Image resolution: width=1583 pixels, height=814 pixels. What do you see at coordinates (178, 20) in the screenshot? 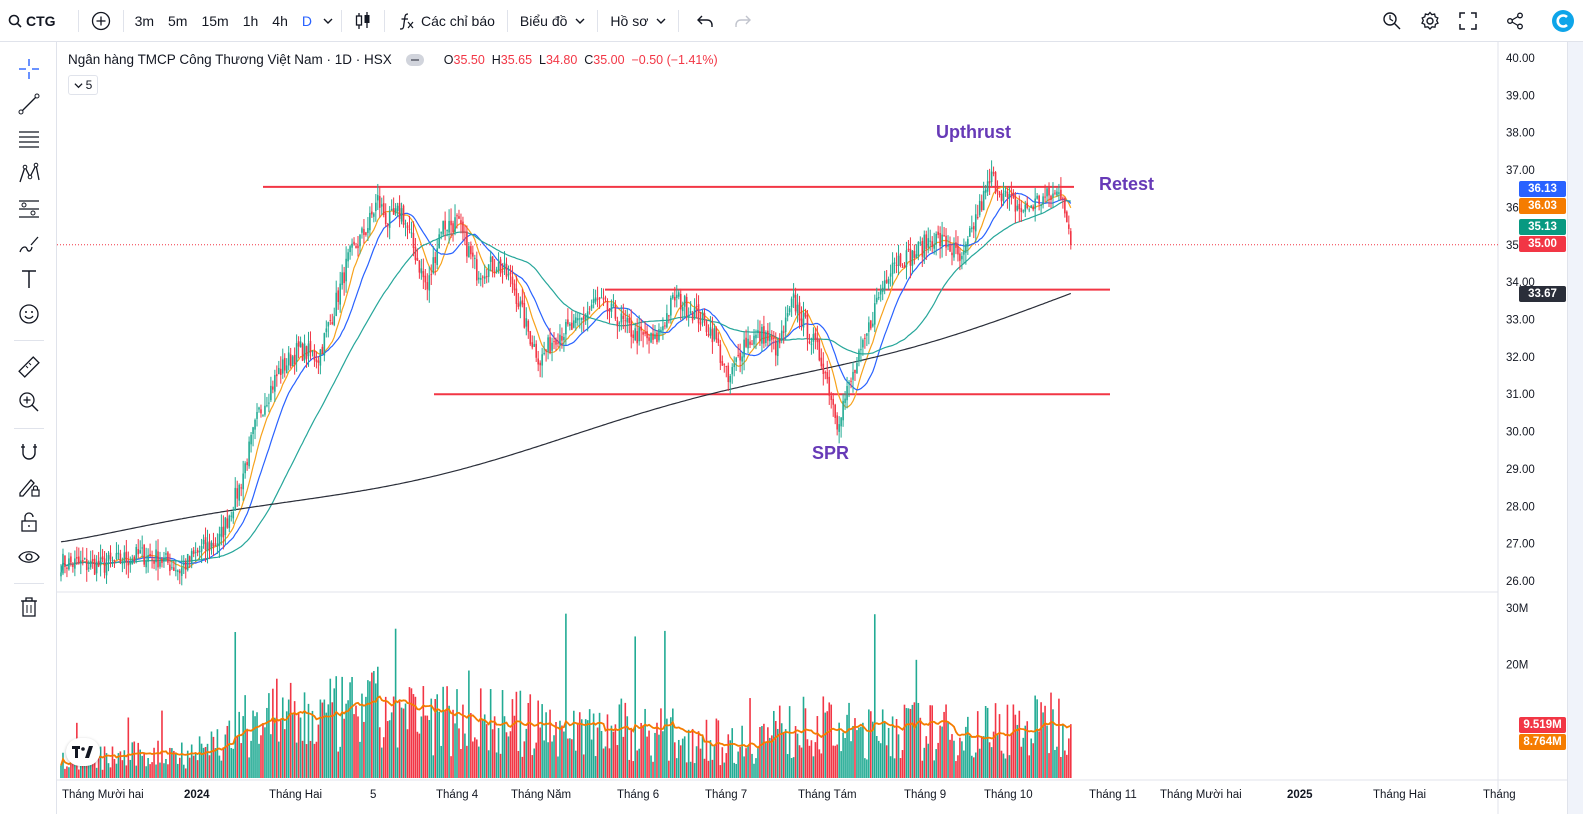
I see `interval-5m: 5m` at bounding box center [178, 20].